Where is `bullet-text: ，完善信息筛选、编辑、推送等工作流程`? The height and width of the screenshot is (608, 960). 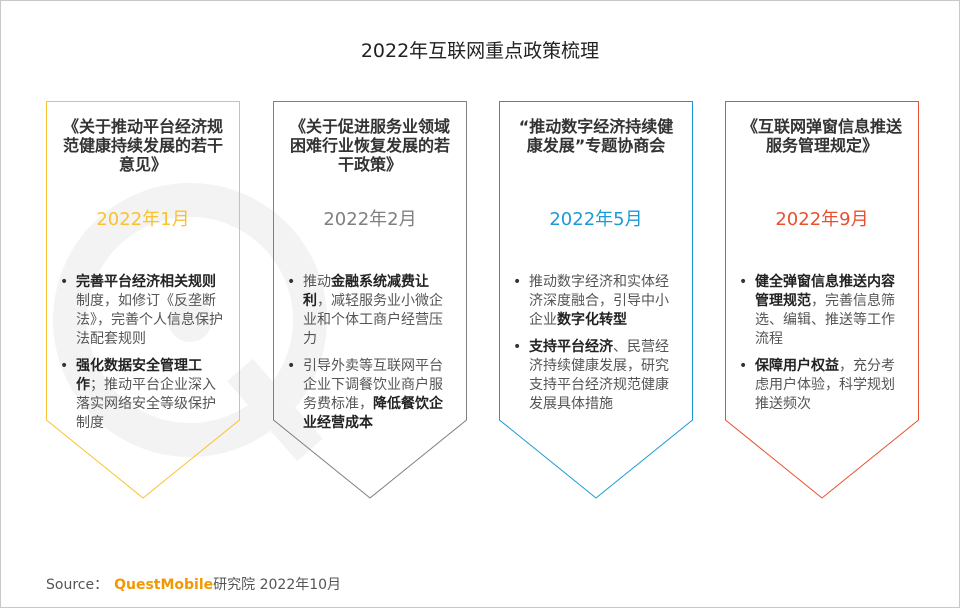 bullet-text: ，完善信息筛选、编辑、推送等工作流程 is located at coordinates (825, 320).